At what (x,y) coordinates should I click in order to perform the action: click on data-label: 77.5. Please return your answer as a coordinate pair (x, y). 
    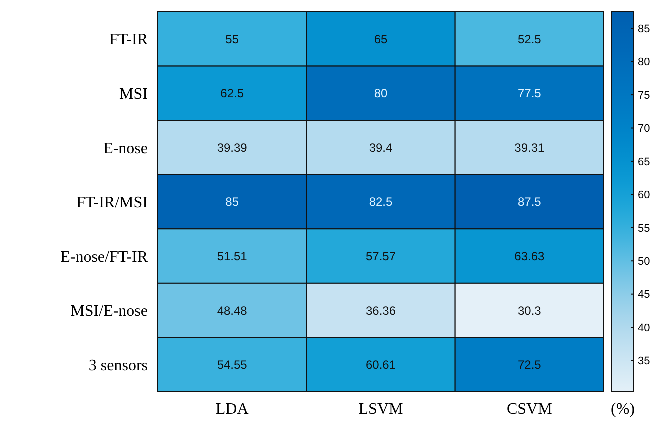
    Looking at the image, I should click on (530, 93).